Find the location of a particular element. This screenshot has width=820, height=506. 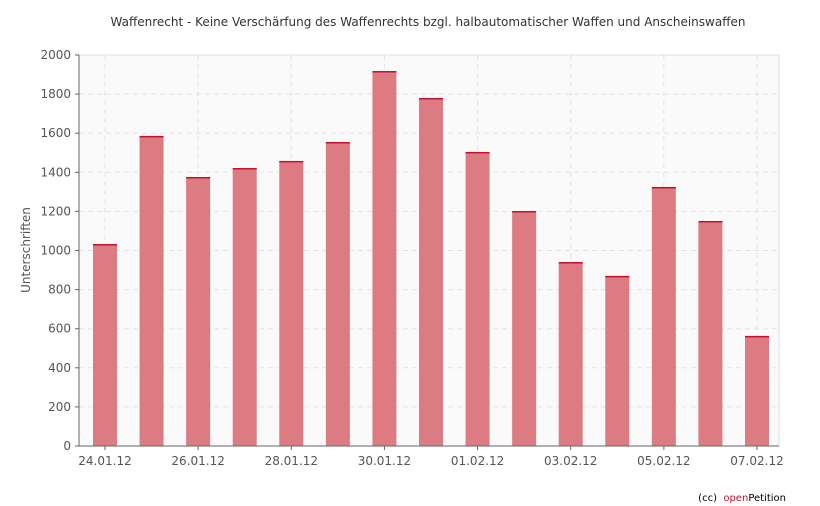

cc-label: (cc) is located at coordinates (707, 498).